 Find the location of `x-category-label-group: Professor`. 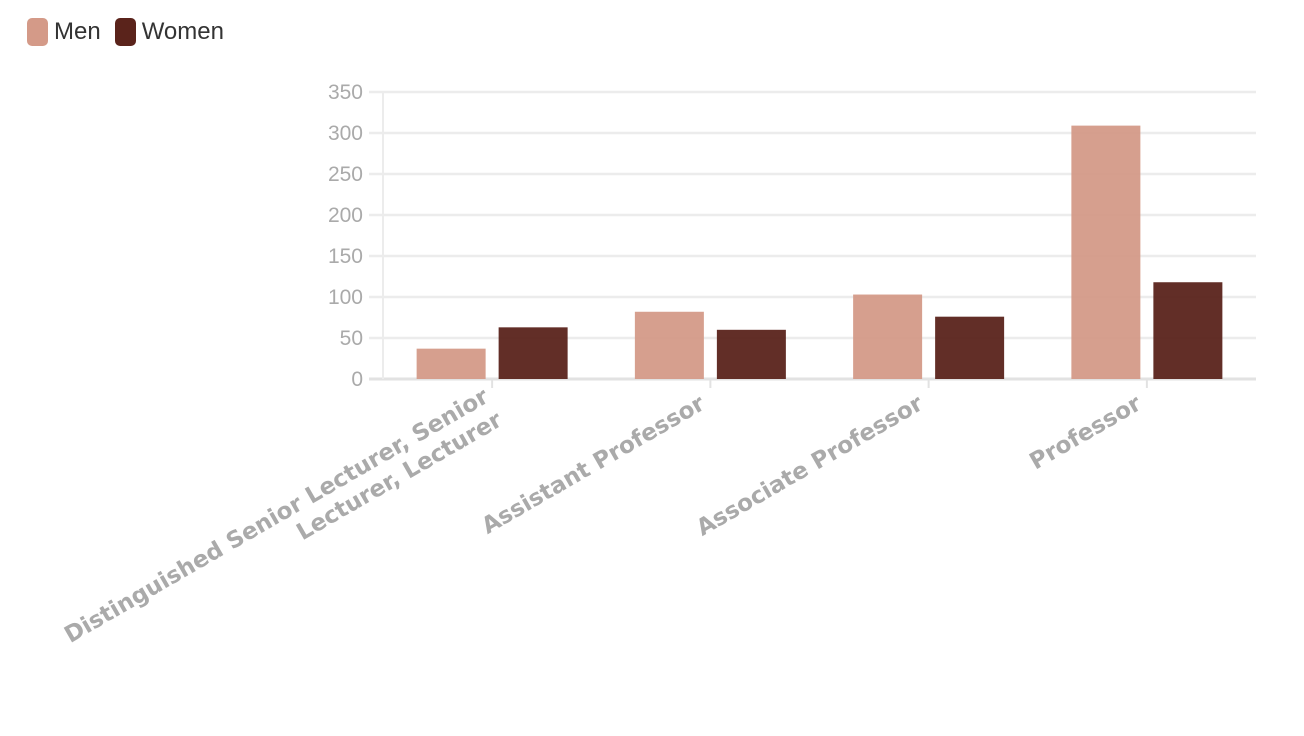

x-category-label-group: Professor is located at coordinates (1085, 432).